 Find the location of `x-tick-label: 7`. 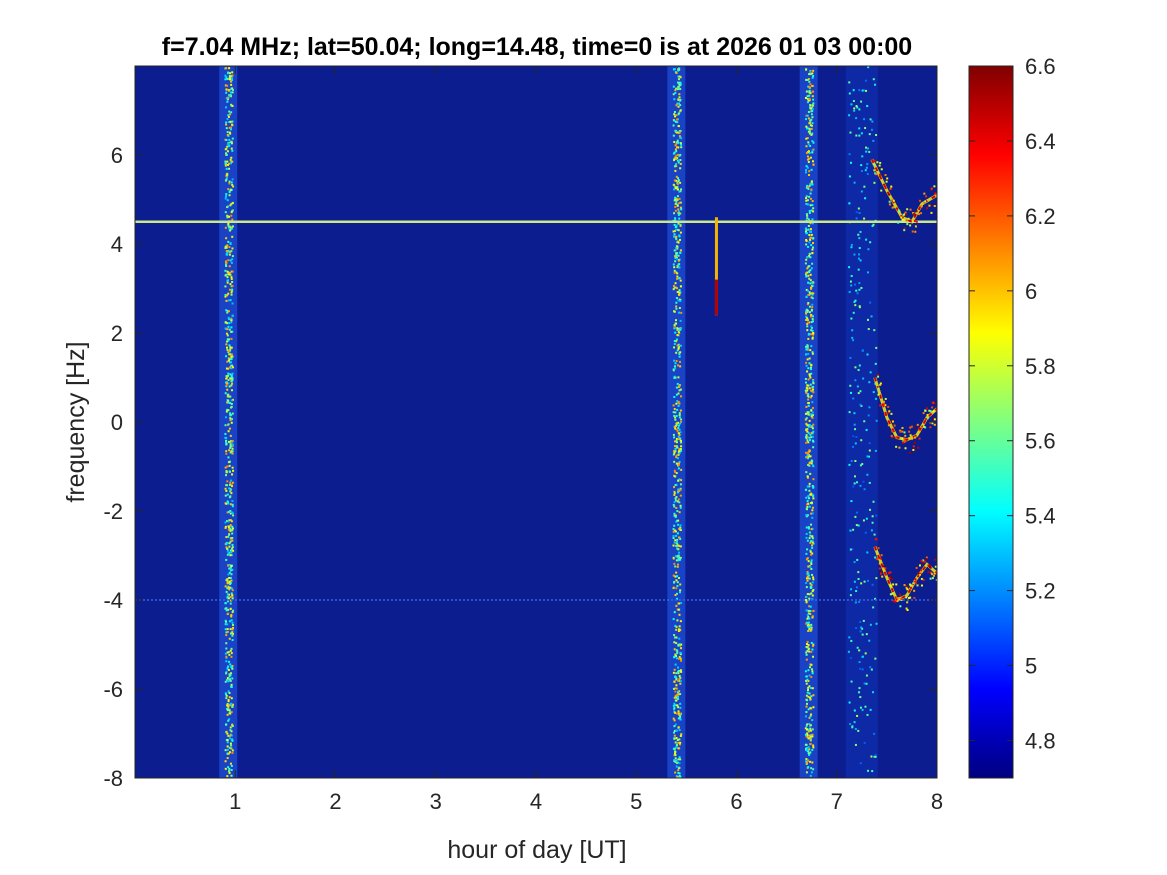

x-tick-label: 7 is located at coordinates (837, 801).